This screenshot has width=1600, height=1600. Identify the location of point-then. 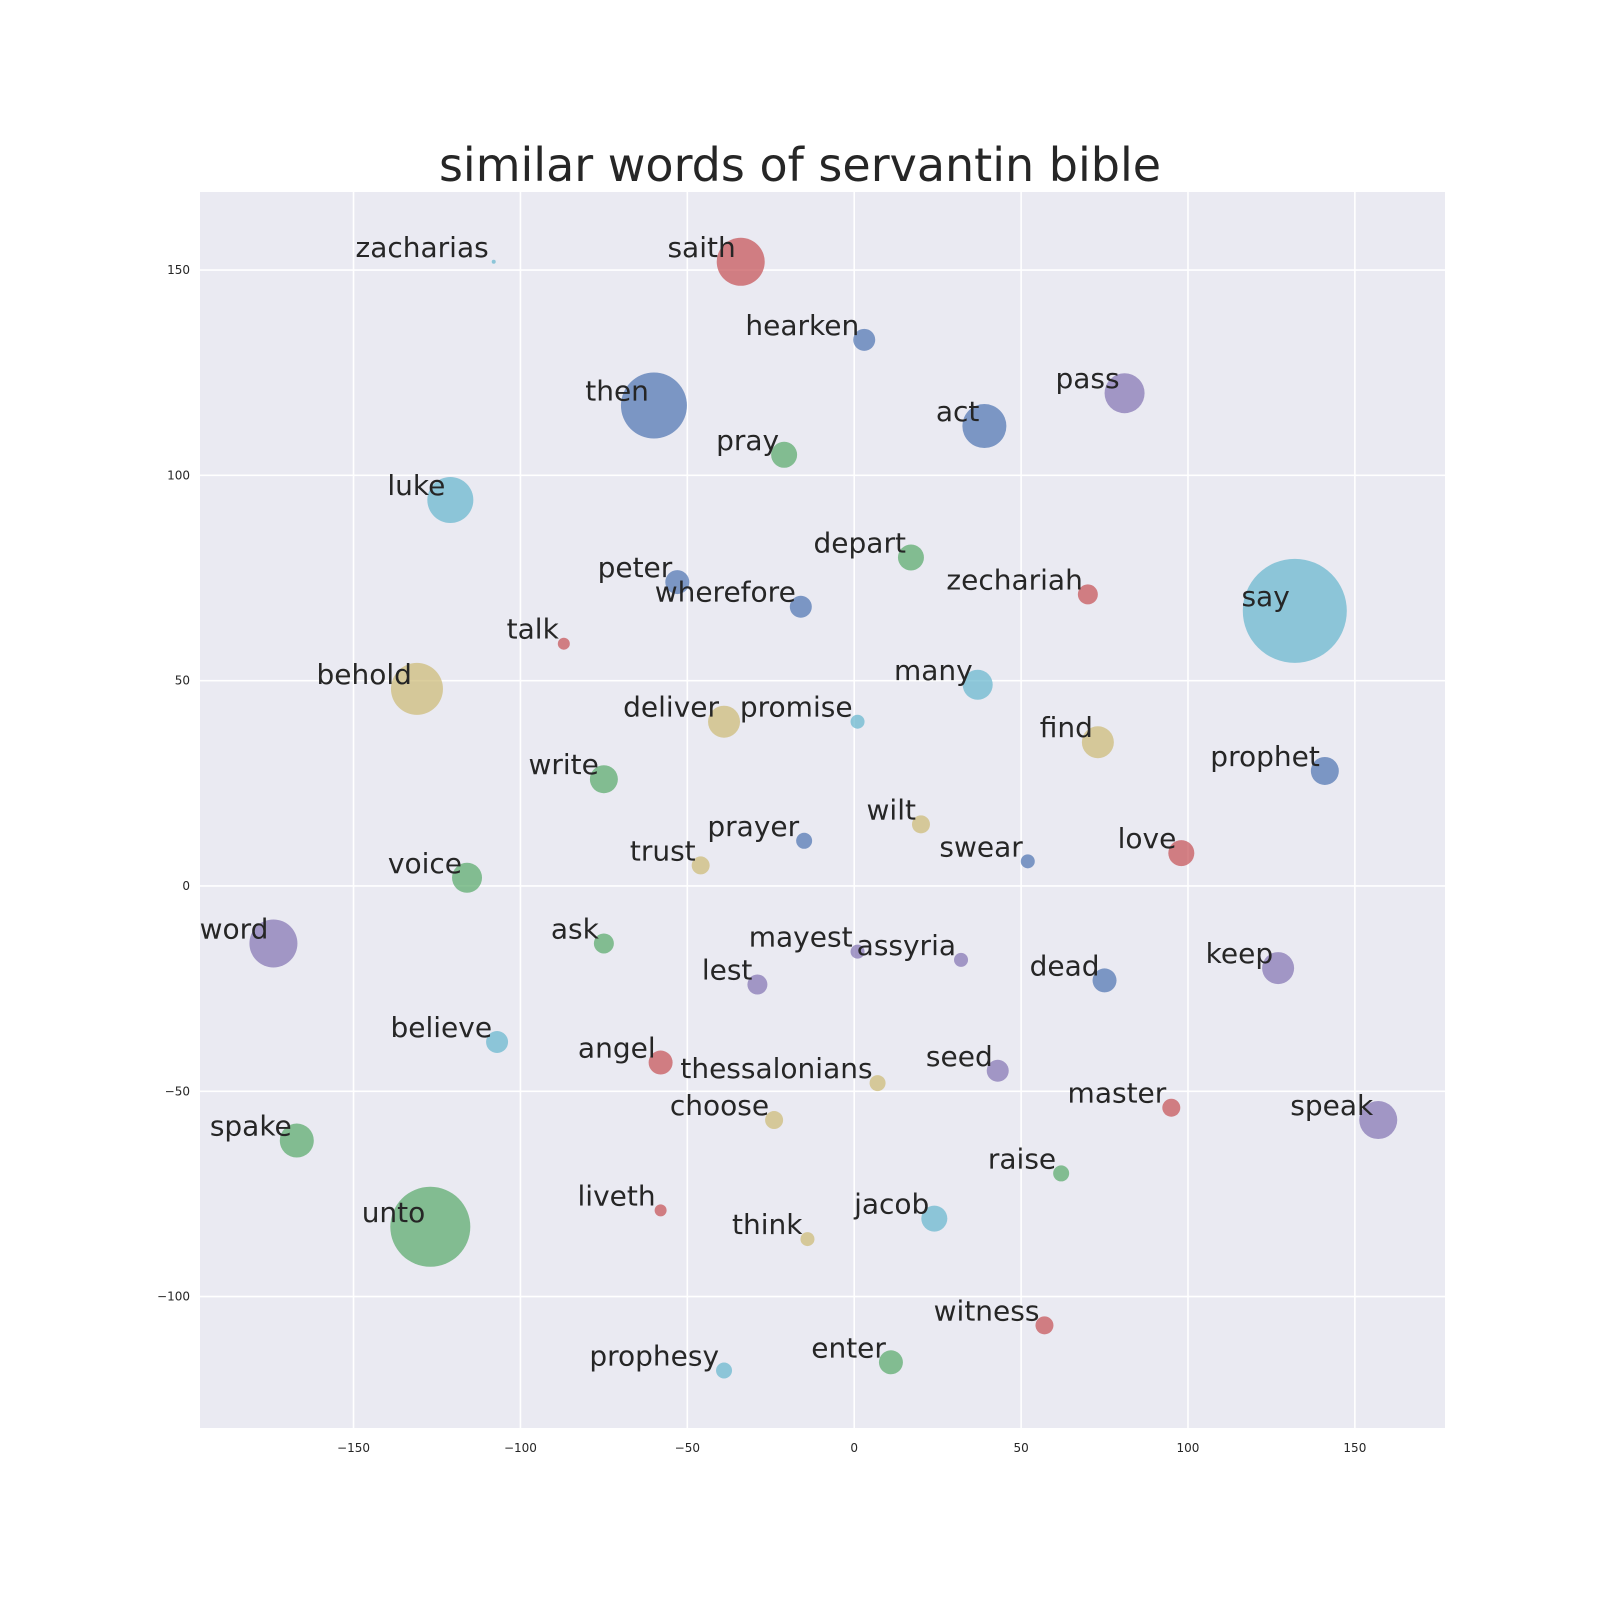
(653, 405).